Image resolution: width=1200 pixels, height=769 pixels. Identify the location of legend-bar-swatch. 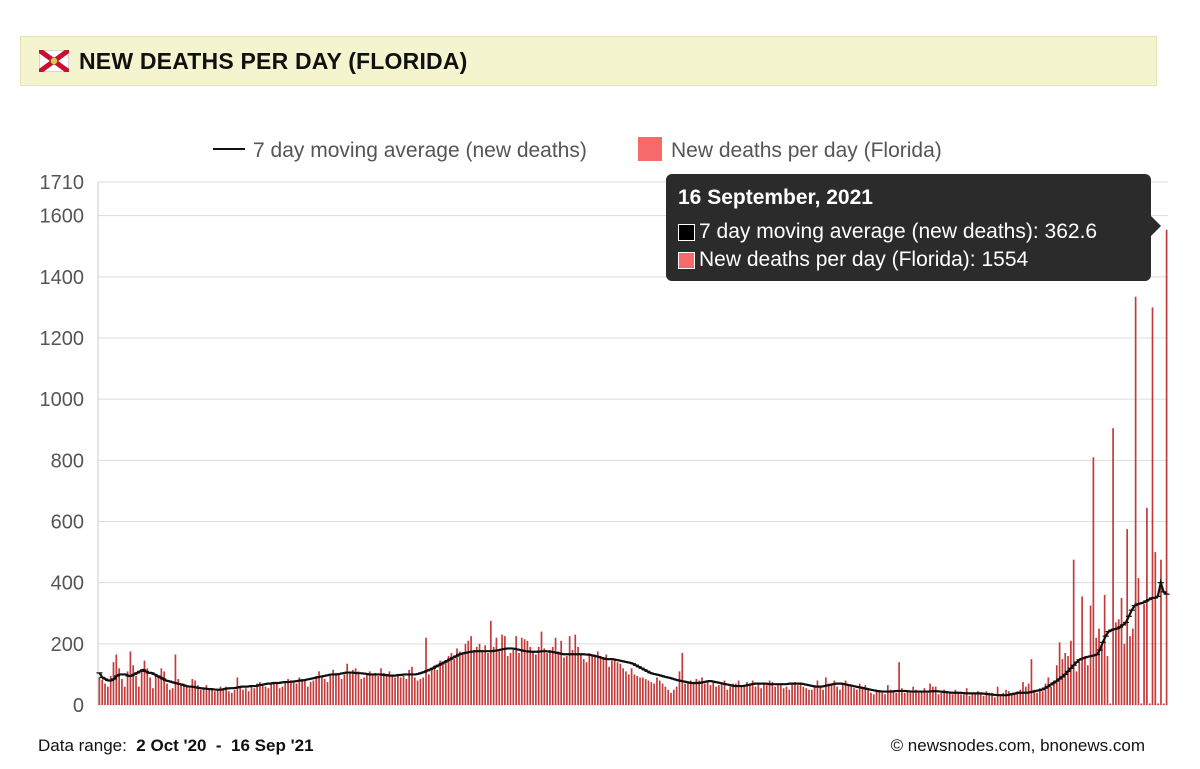
(650, 149).